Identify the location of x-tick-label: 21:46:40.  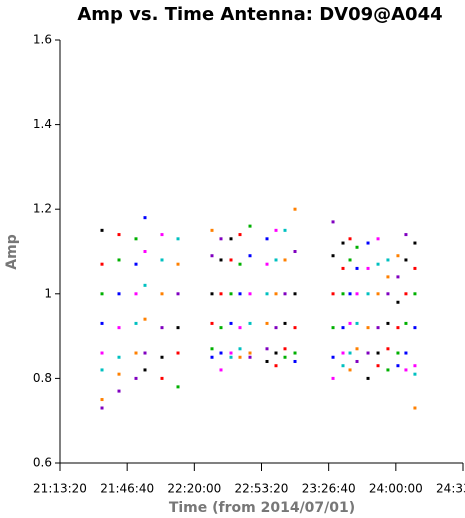
(127, 489).